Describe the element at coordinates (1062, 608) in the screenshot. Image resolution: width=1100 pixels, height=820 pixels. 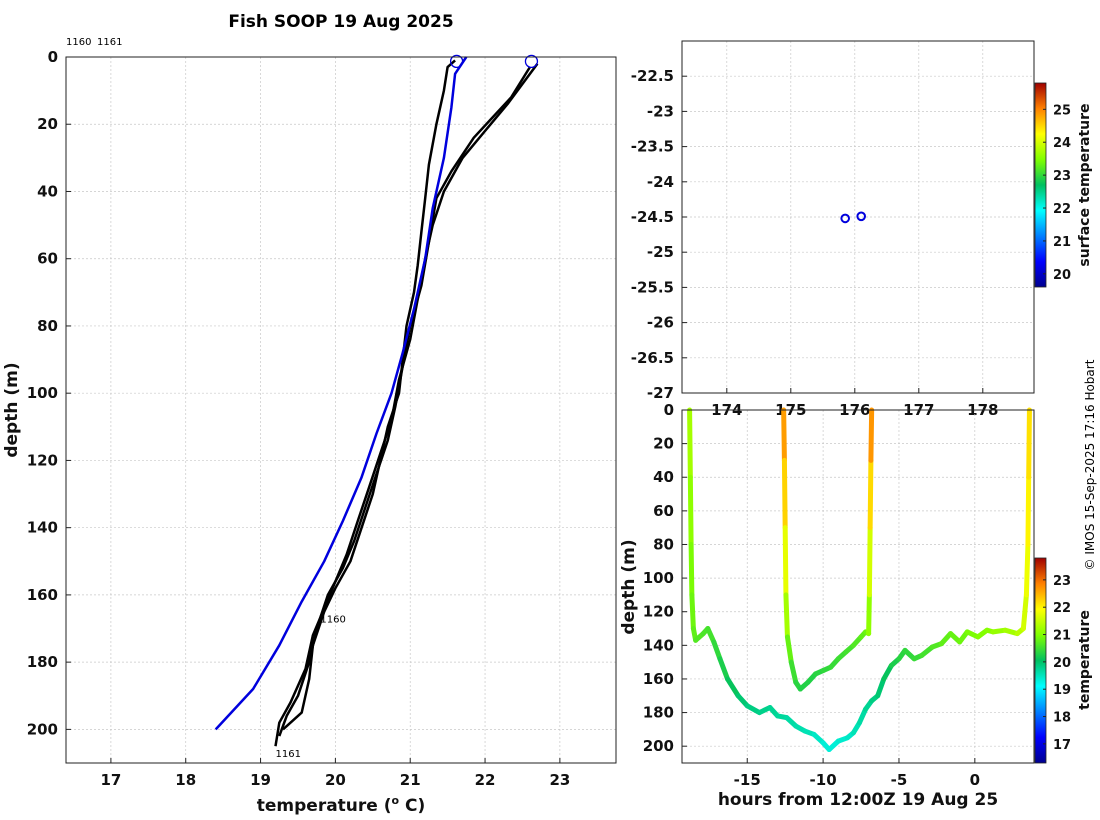
I see `temperature-colorbar-tick-label: 22` at that location.